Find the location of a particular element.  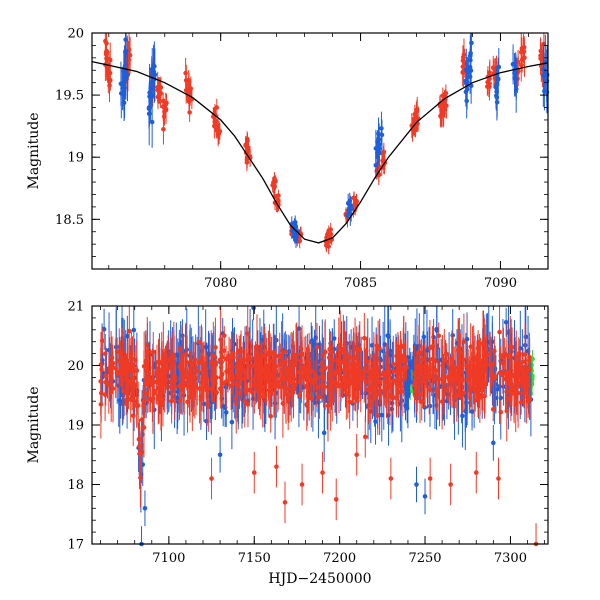

x-tick-label: 7200 is located at coordinates (339, 558).